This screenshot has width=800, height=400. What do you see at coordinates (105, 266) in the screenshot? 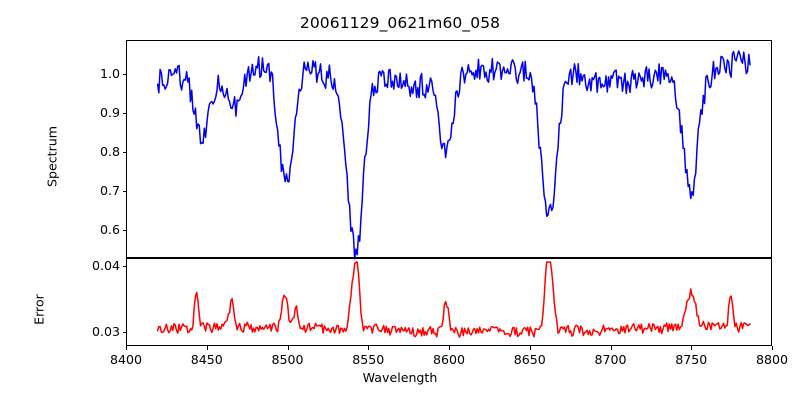
I see `axis-tick-label: 0.04` at bounding box center [105, 266].